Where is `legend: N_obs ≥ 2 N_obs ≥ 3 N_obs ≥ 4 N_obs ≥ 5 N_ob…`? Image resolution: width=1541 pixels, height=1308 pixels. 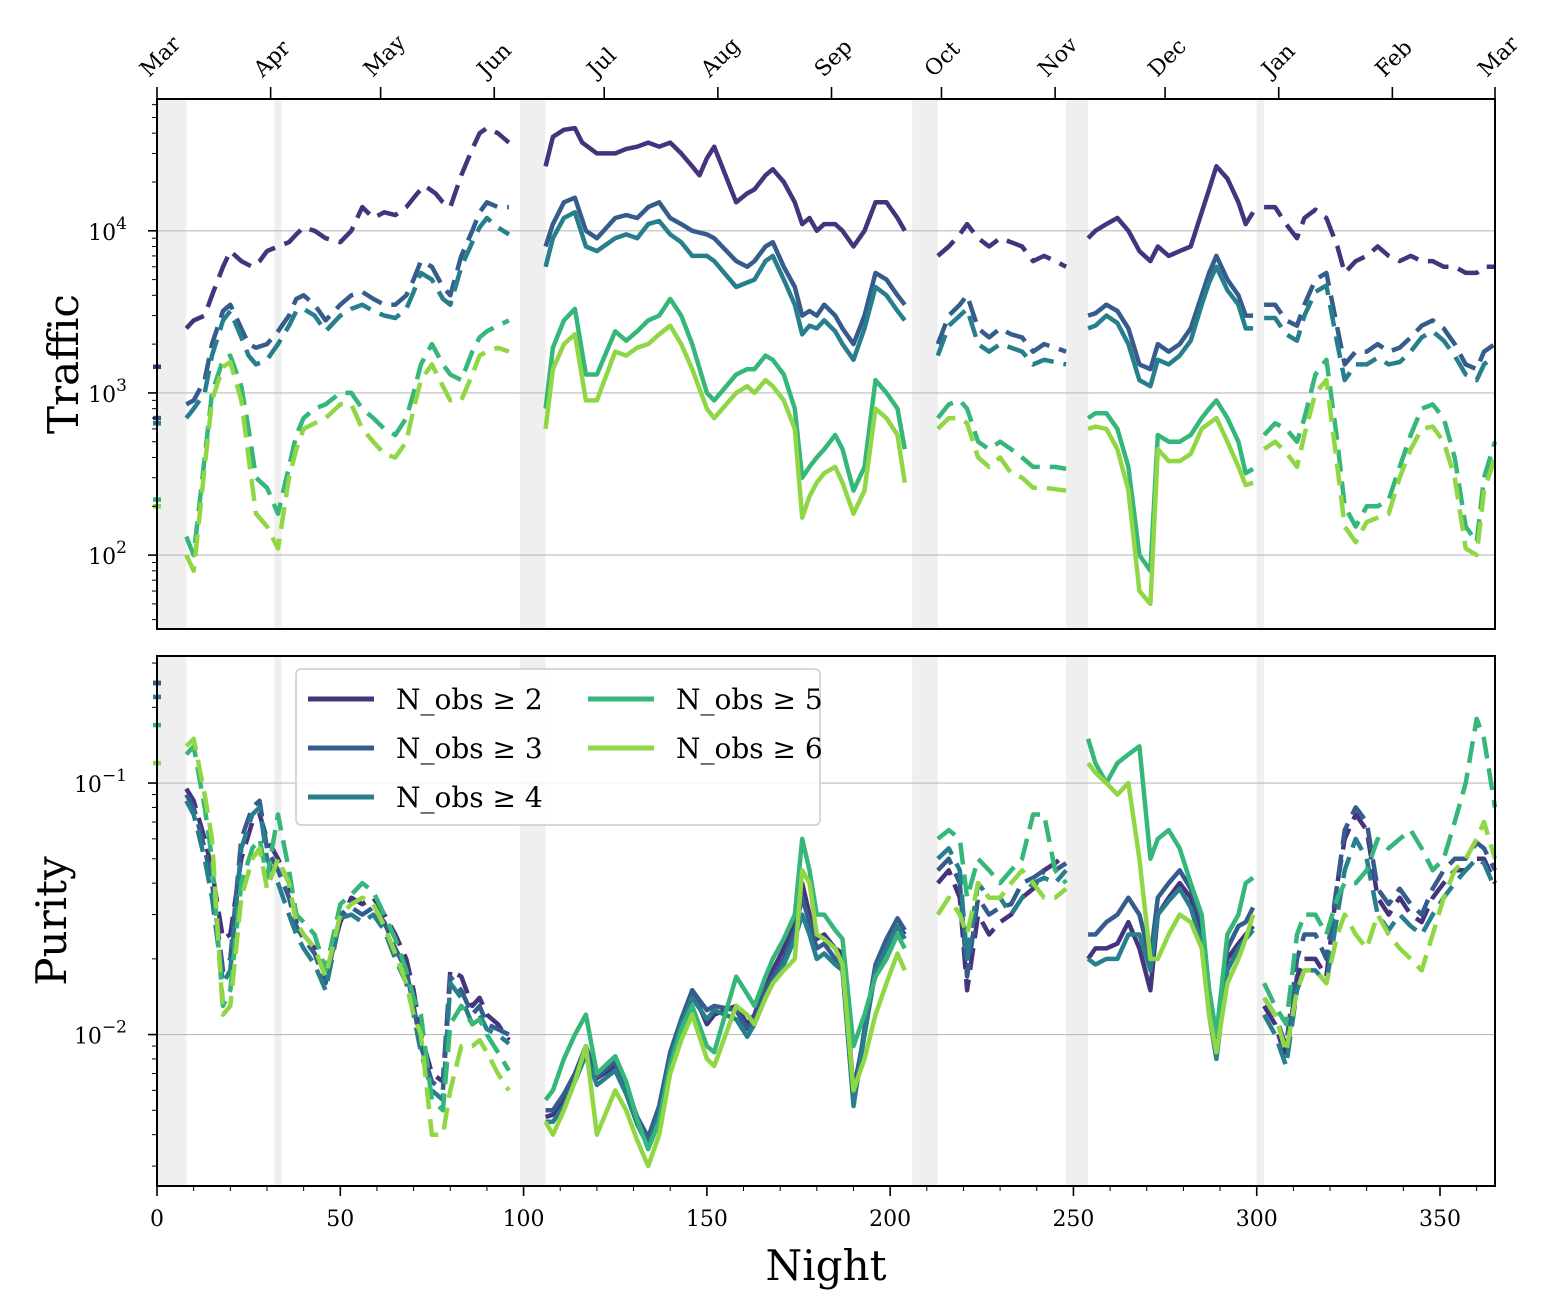
legend: N_obs ≥ 2 N_obs ≥ 3 N_obs ≥ 4 N_obs ≥ 5 N_ob… is located at coordinates (559, 747).